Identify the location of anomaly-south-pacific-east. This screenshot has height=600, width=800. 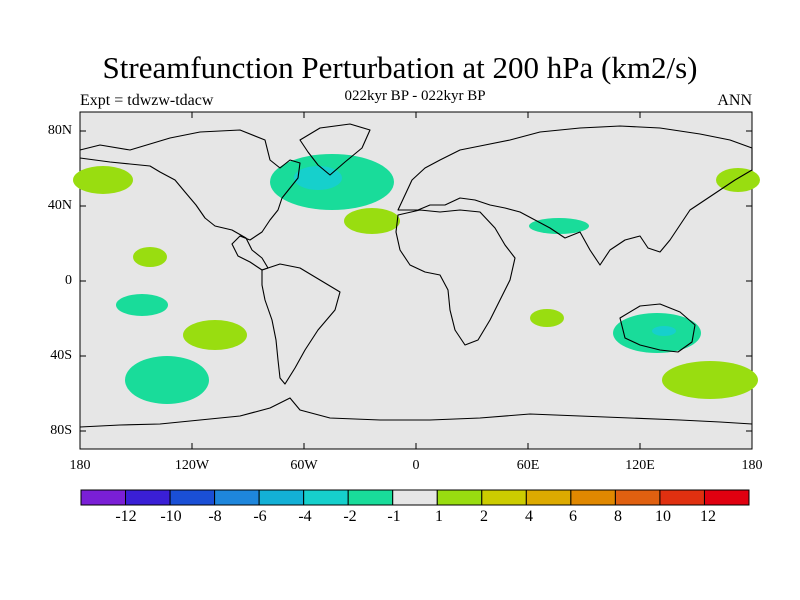
(215, 335).